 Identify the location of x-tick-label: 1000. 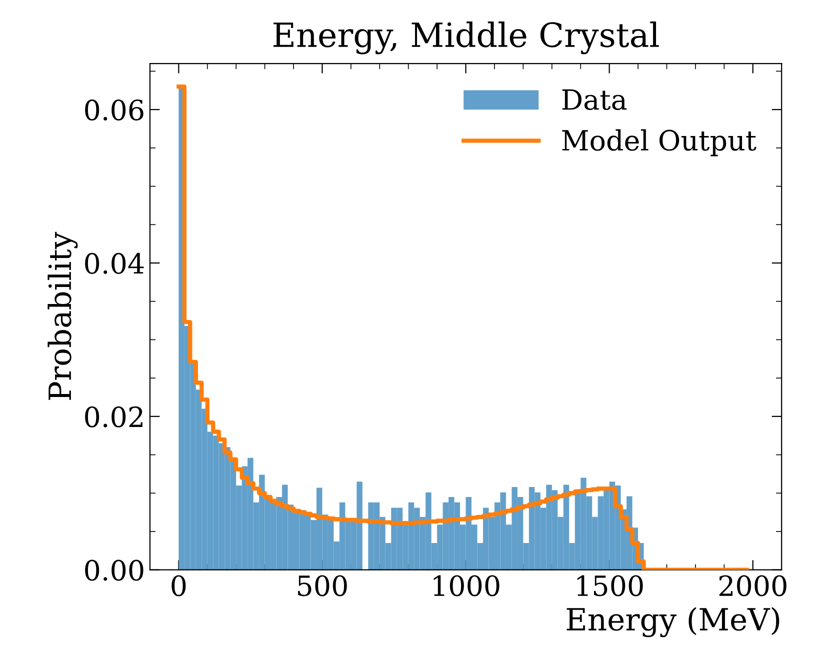
(467, 585).